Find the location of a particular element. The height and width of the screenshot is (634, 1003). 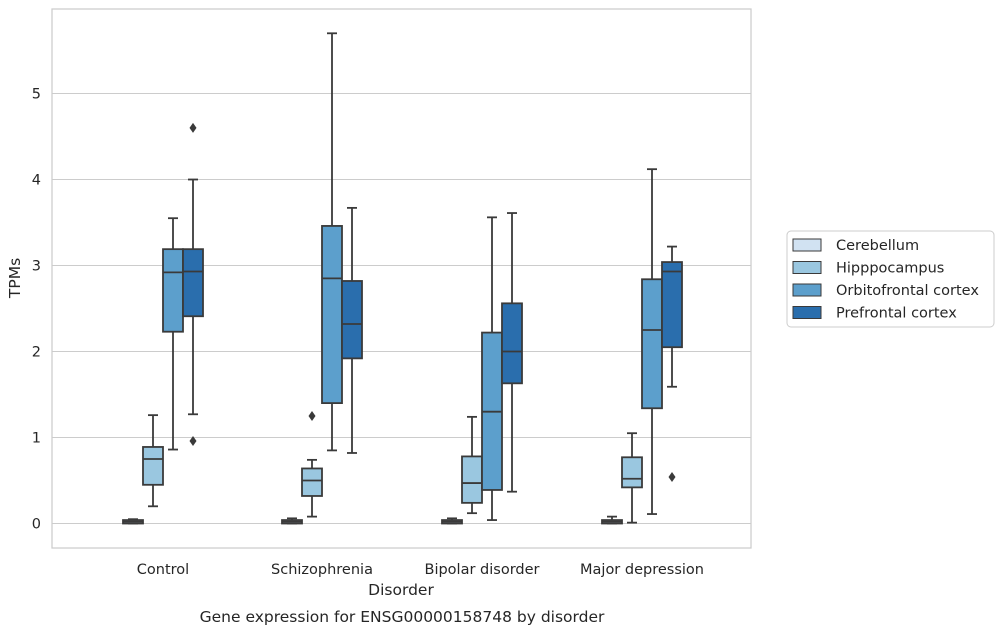

y-axis-title: TPMs is located at coordinates (15, 278).